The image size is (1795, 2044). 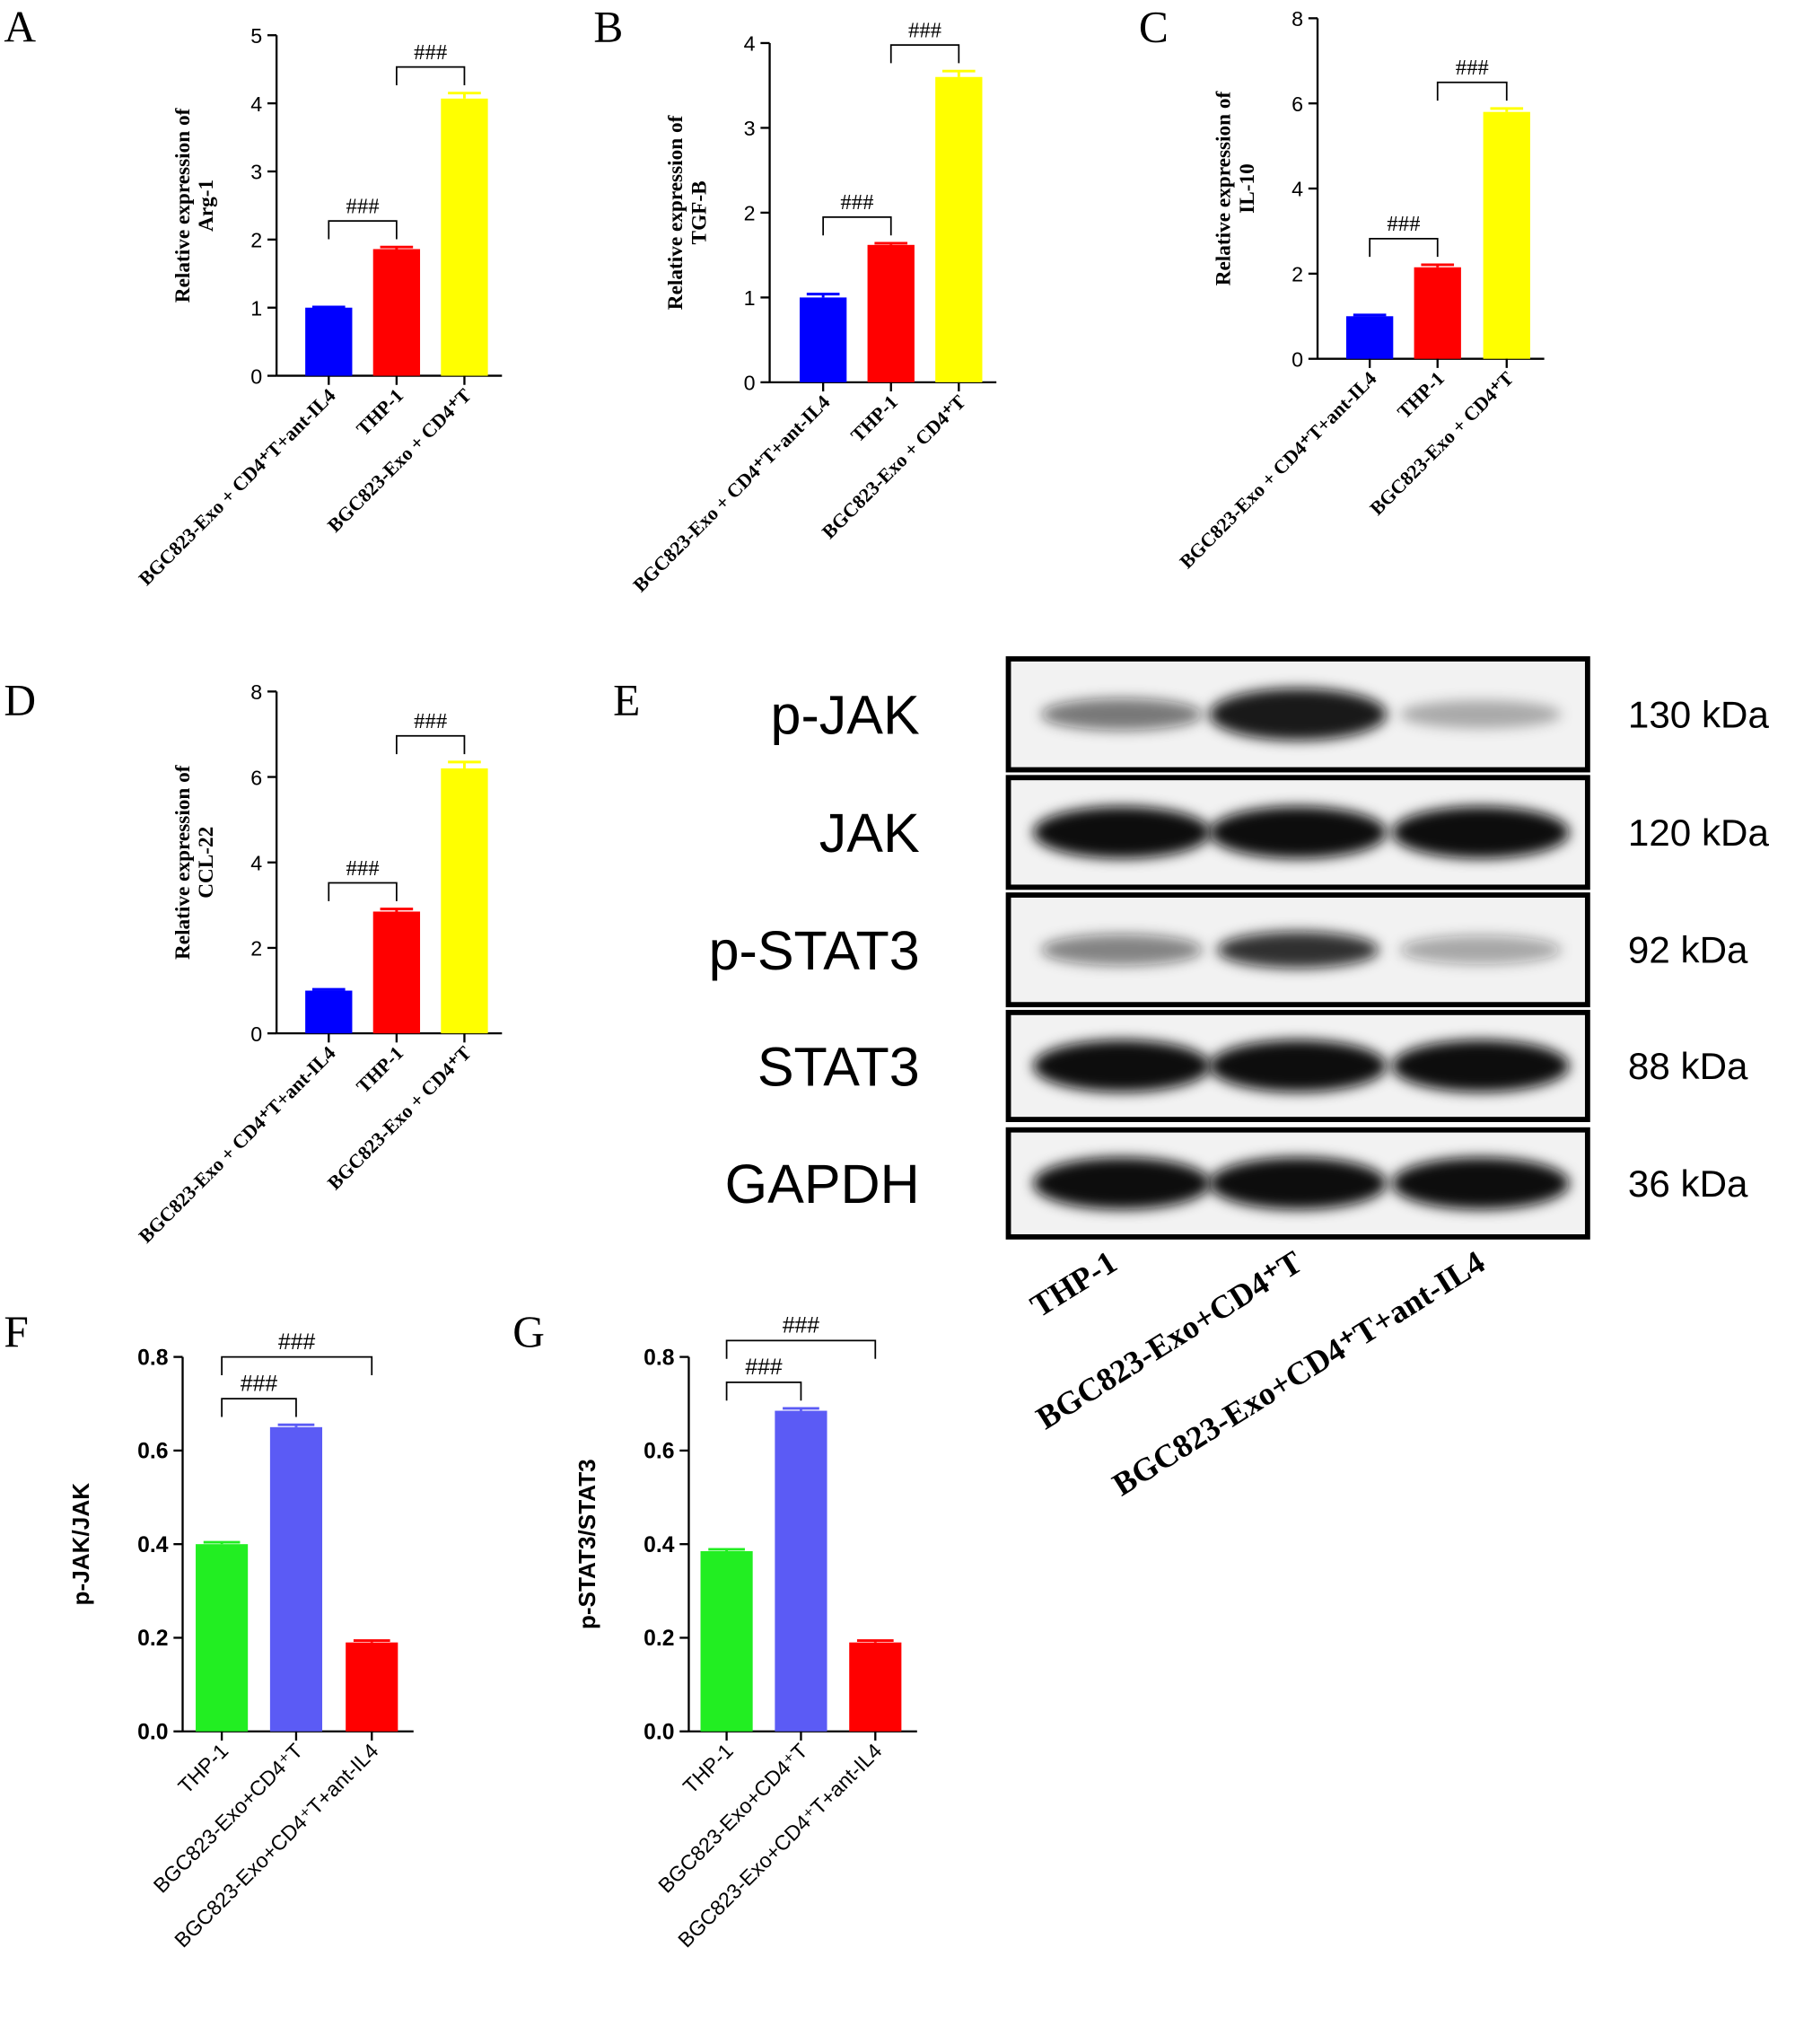 What do you see at coordinates (845, 715) in the screenshot?
I see `protein-label: p-JAK` at bounding box center [845, 715].